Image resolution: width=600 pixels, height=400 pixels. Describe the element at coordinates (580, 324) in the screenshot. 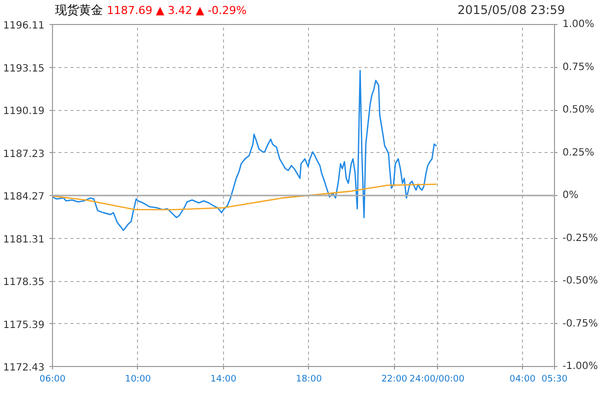

I see `y2-tick-label: -0.75%` at that location.